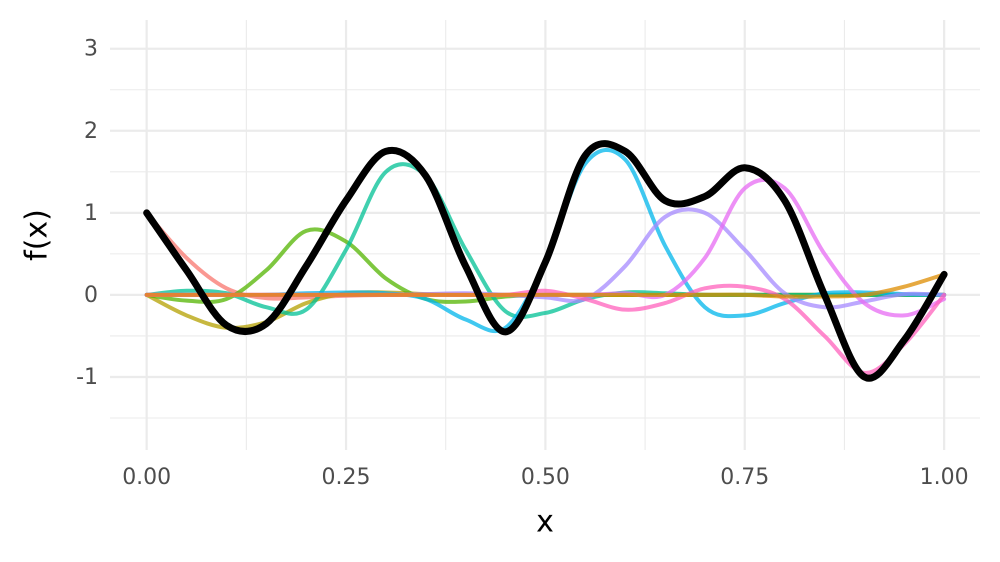 The height and width of the screenshot is (562, 1000). Describe the element at coordinates (545, 522) in the screenshot. I see `x-axis-title: x` at that location.